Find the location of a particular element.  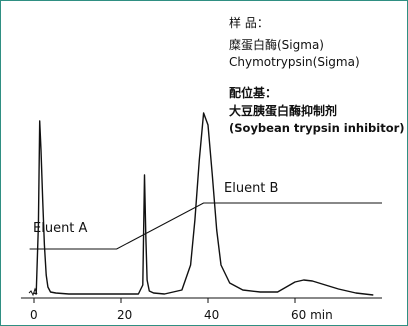

sample-name-en: Chymotrypsin(Sigma) is located at coordinates (294, 62).